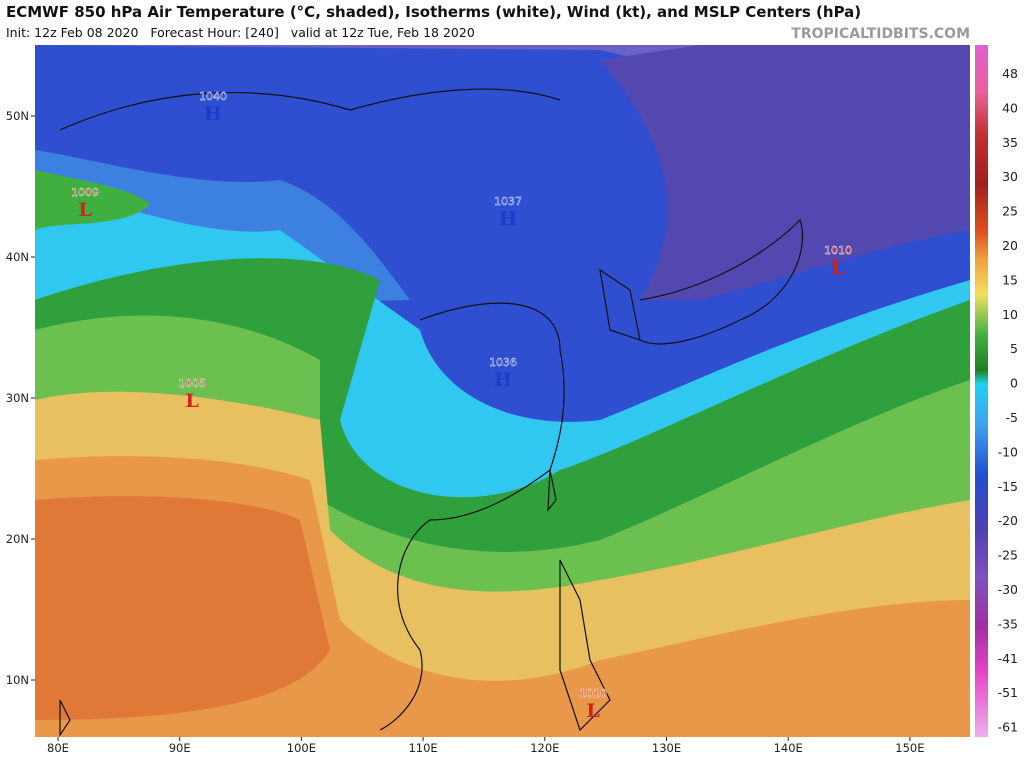 The image size is (1024, 760). I want to click on brand: TROPICALTIDBITS.COM, so click(880, 34).